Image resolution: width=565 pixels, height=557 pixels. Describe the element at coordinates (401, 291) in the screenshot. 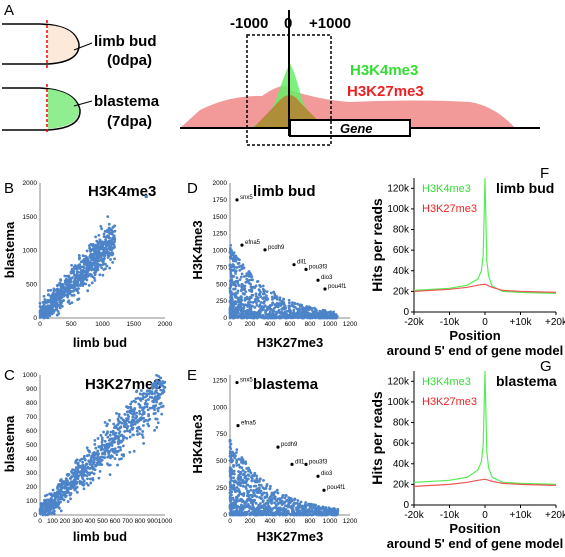

I see `y-tick-f: 20k` at that location.